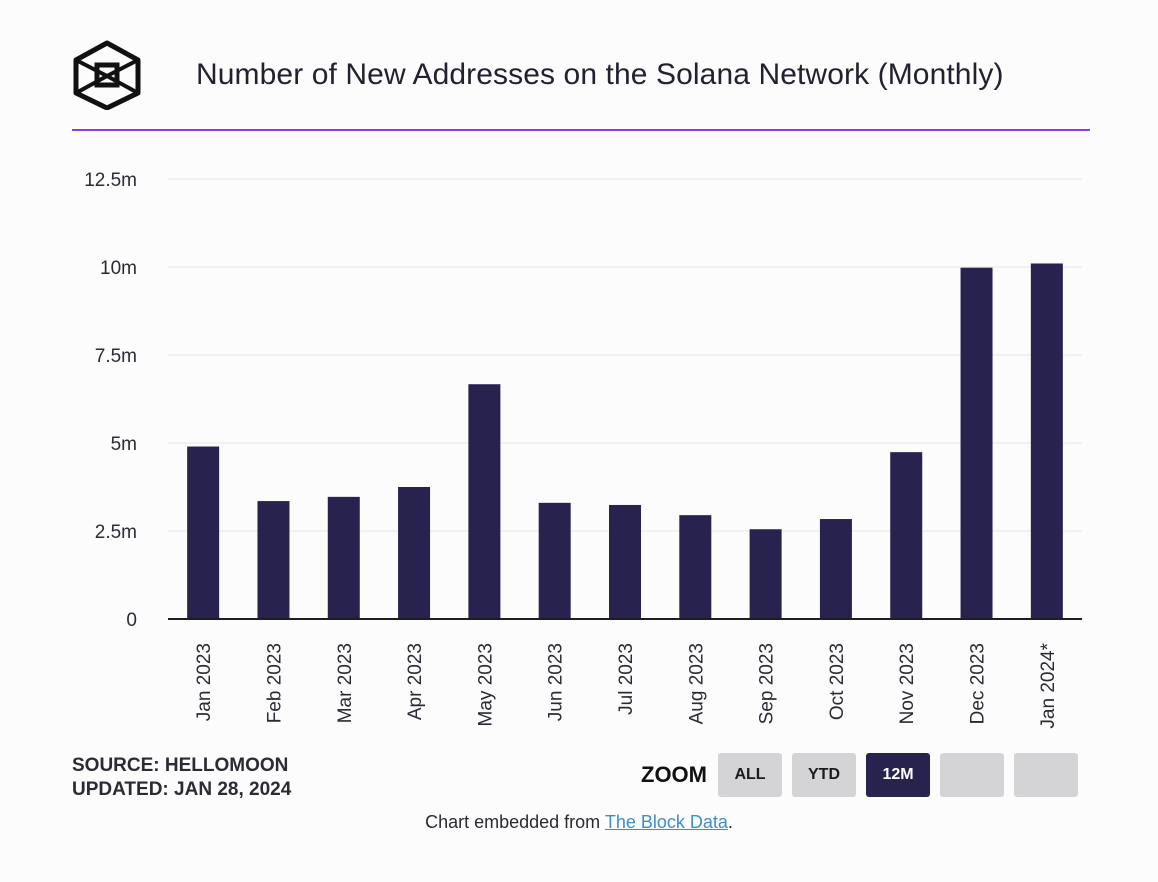  Describe the element at coordinates (118, 268) in the screenshot. I see `y-tick-label: 10m` at that location.